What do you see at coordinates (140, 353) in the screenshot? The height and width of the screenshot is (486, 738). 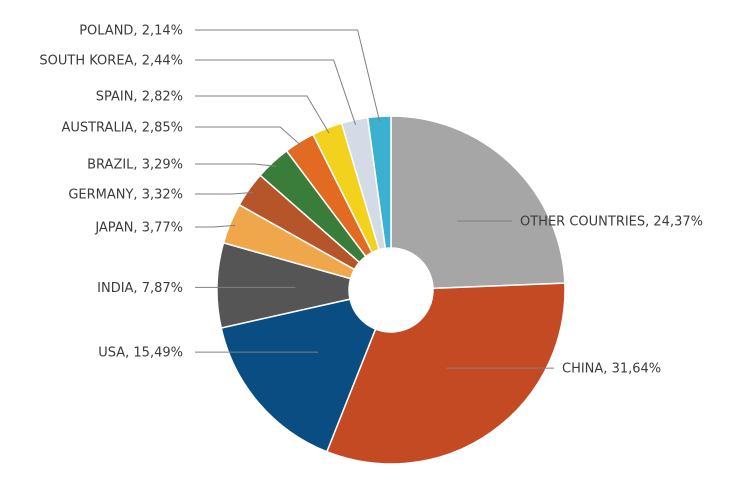 I see `label-usa: USA, 15,49%` at bounding box center [140, 353].